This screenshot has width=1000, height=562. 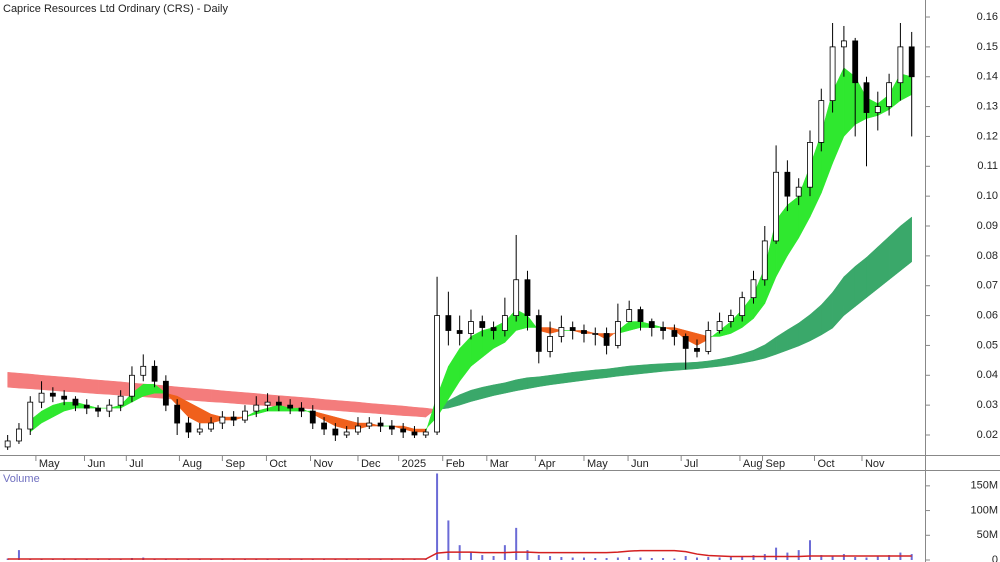 What do you see at coordinates (987, 226) in the screenshot?
I see `y-tick-label: 0.09` at bounding box center [987, 226].